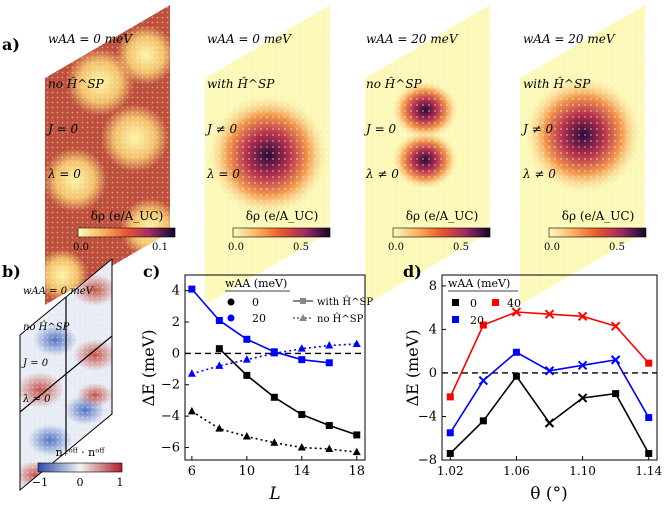 The width and height of the screenshot is (664, 510). Describe the element at coordinates (58, 340) in the screenshot. I see `map-b-annotation: wAA = 0 meV no Ĥ^SP J = 0 λ = 0` at that location.